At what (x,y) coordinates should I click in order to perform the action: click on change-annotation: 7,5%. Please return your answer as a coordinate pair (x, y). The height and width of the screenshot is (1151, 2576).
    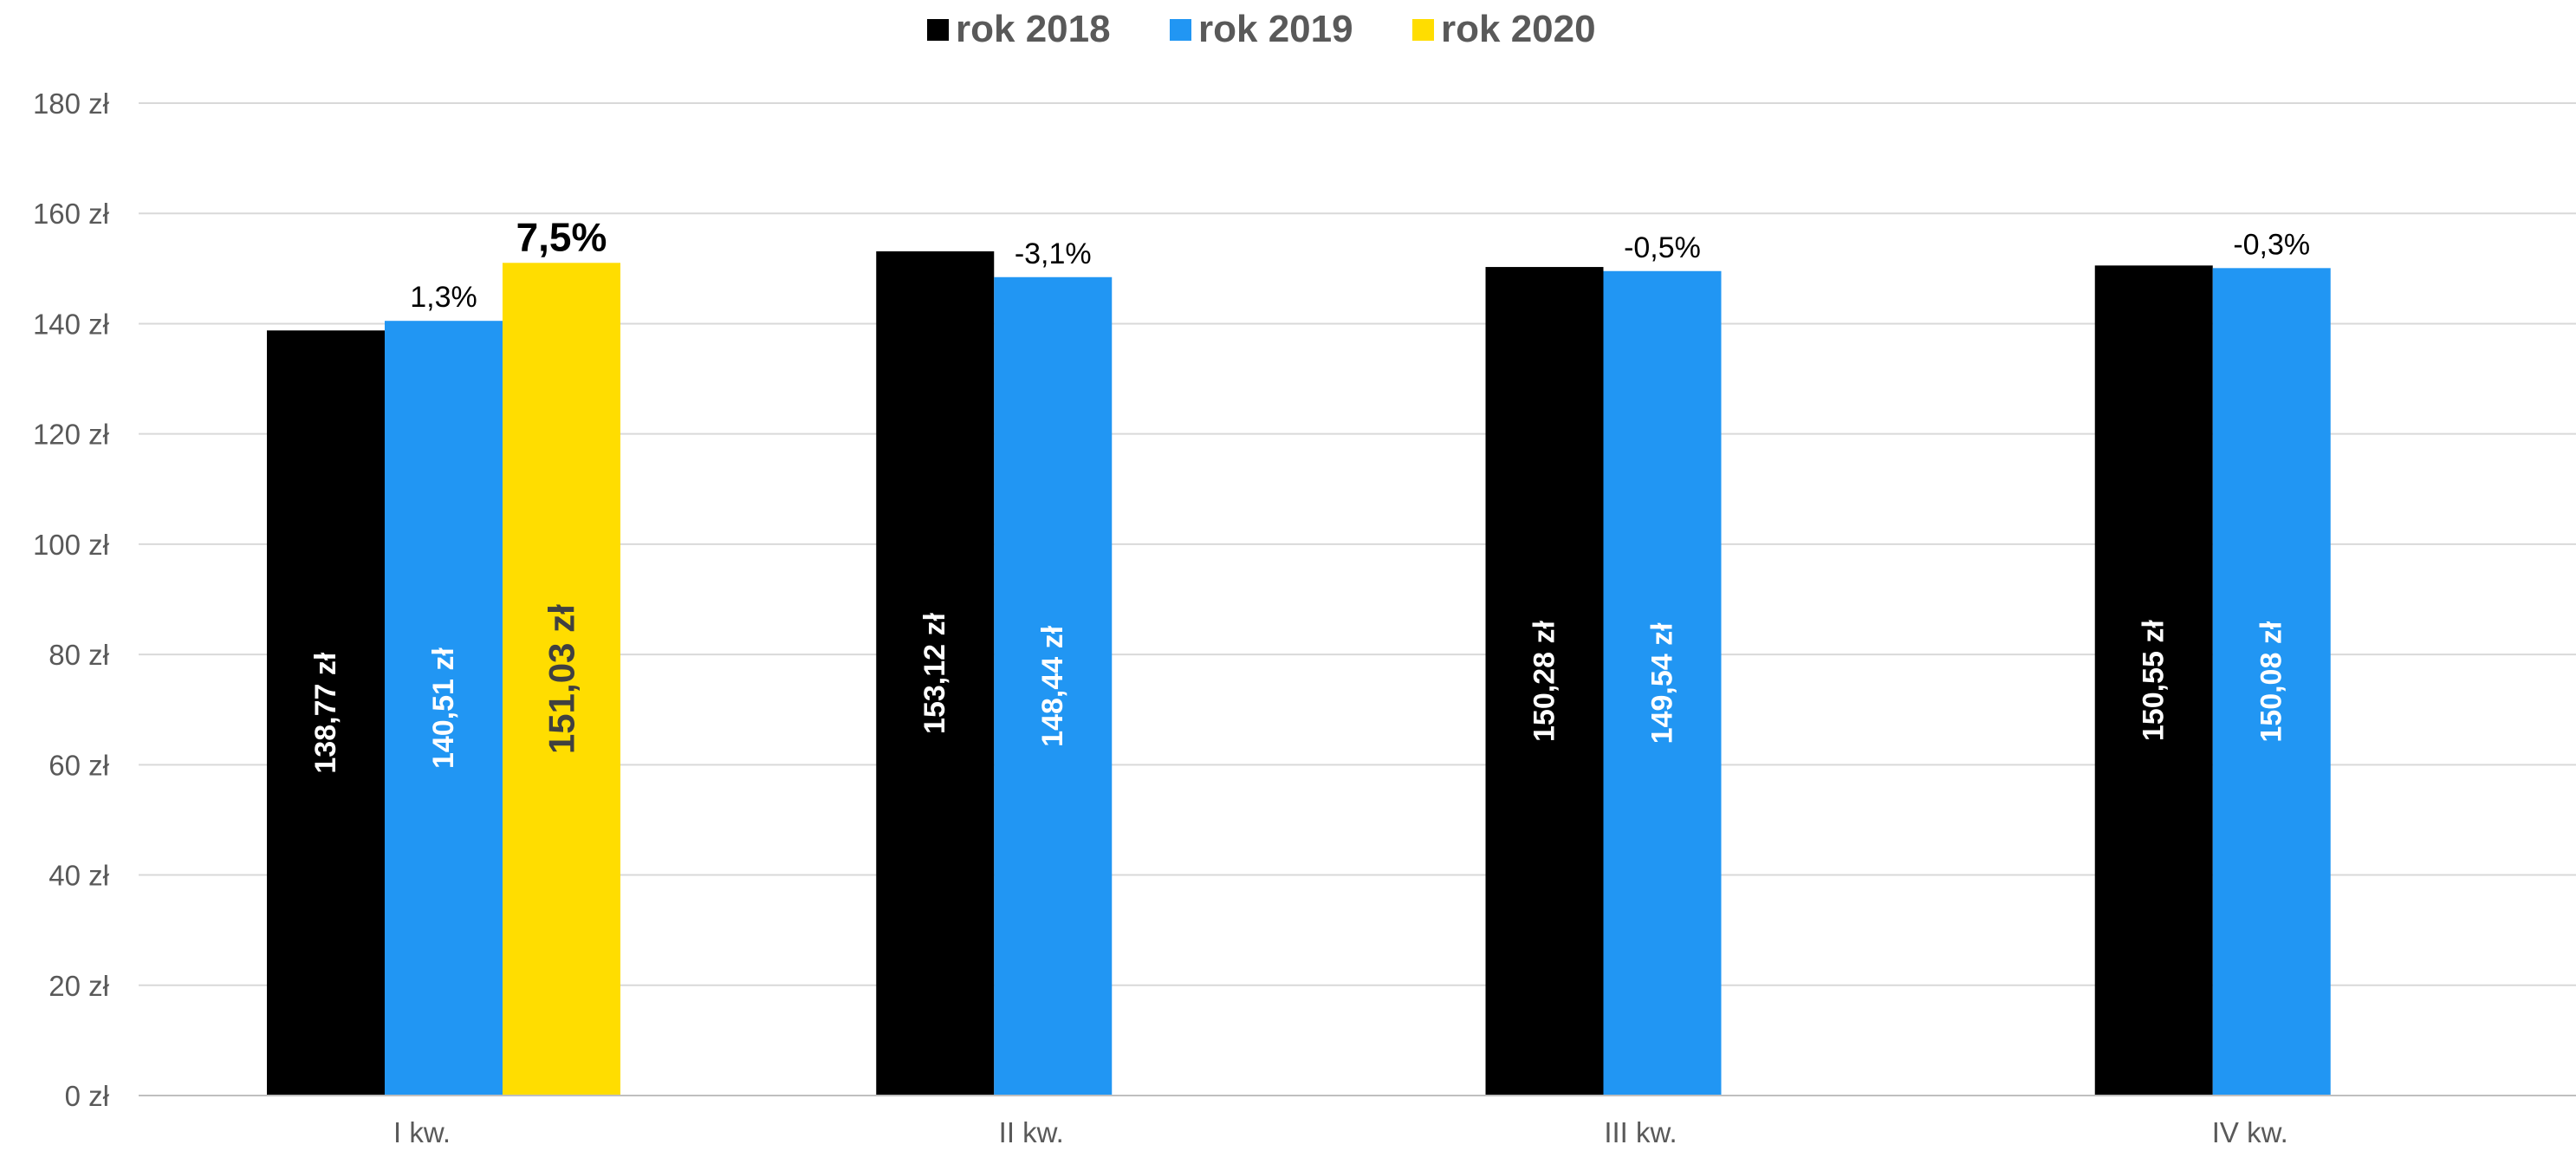
    Looking at the image, I should click on (562, 237).